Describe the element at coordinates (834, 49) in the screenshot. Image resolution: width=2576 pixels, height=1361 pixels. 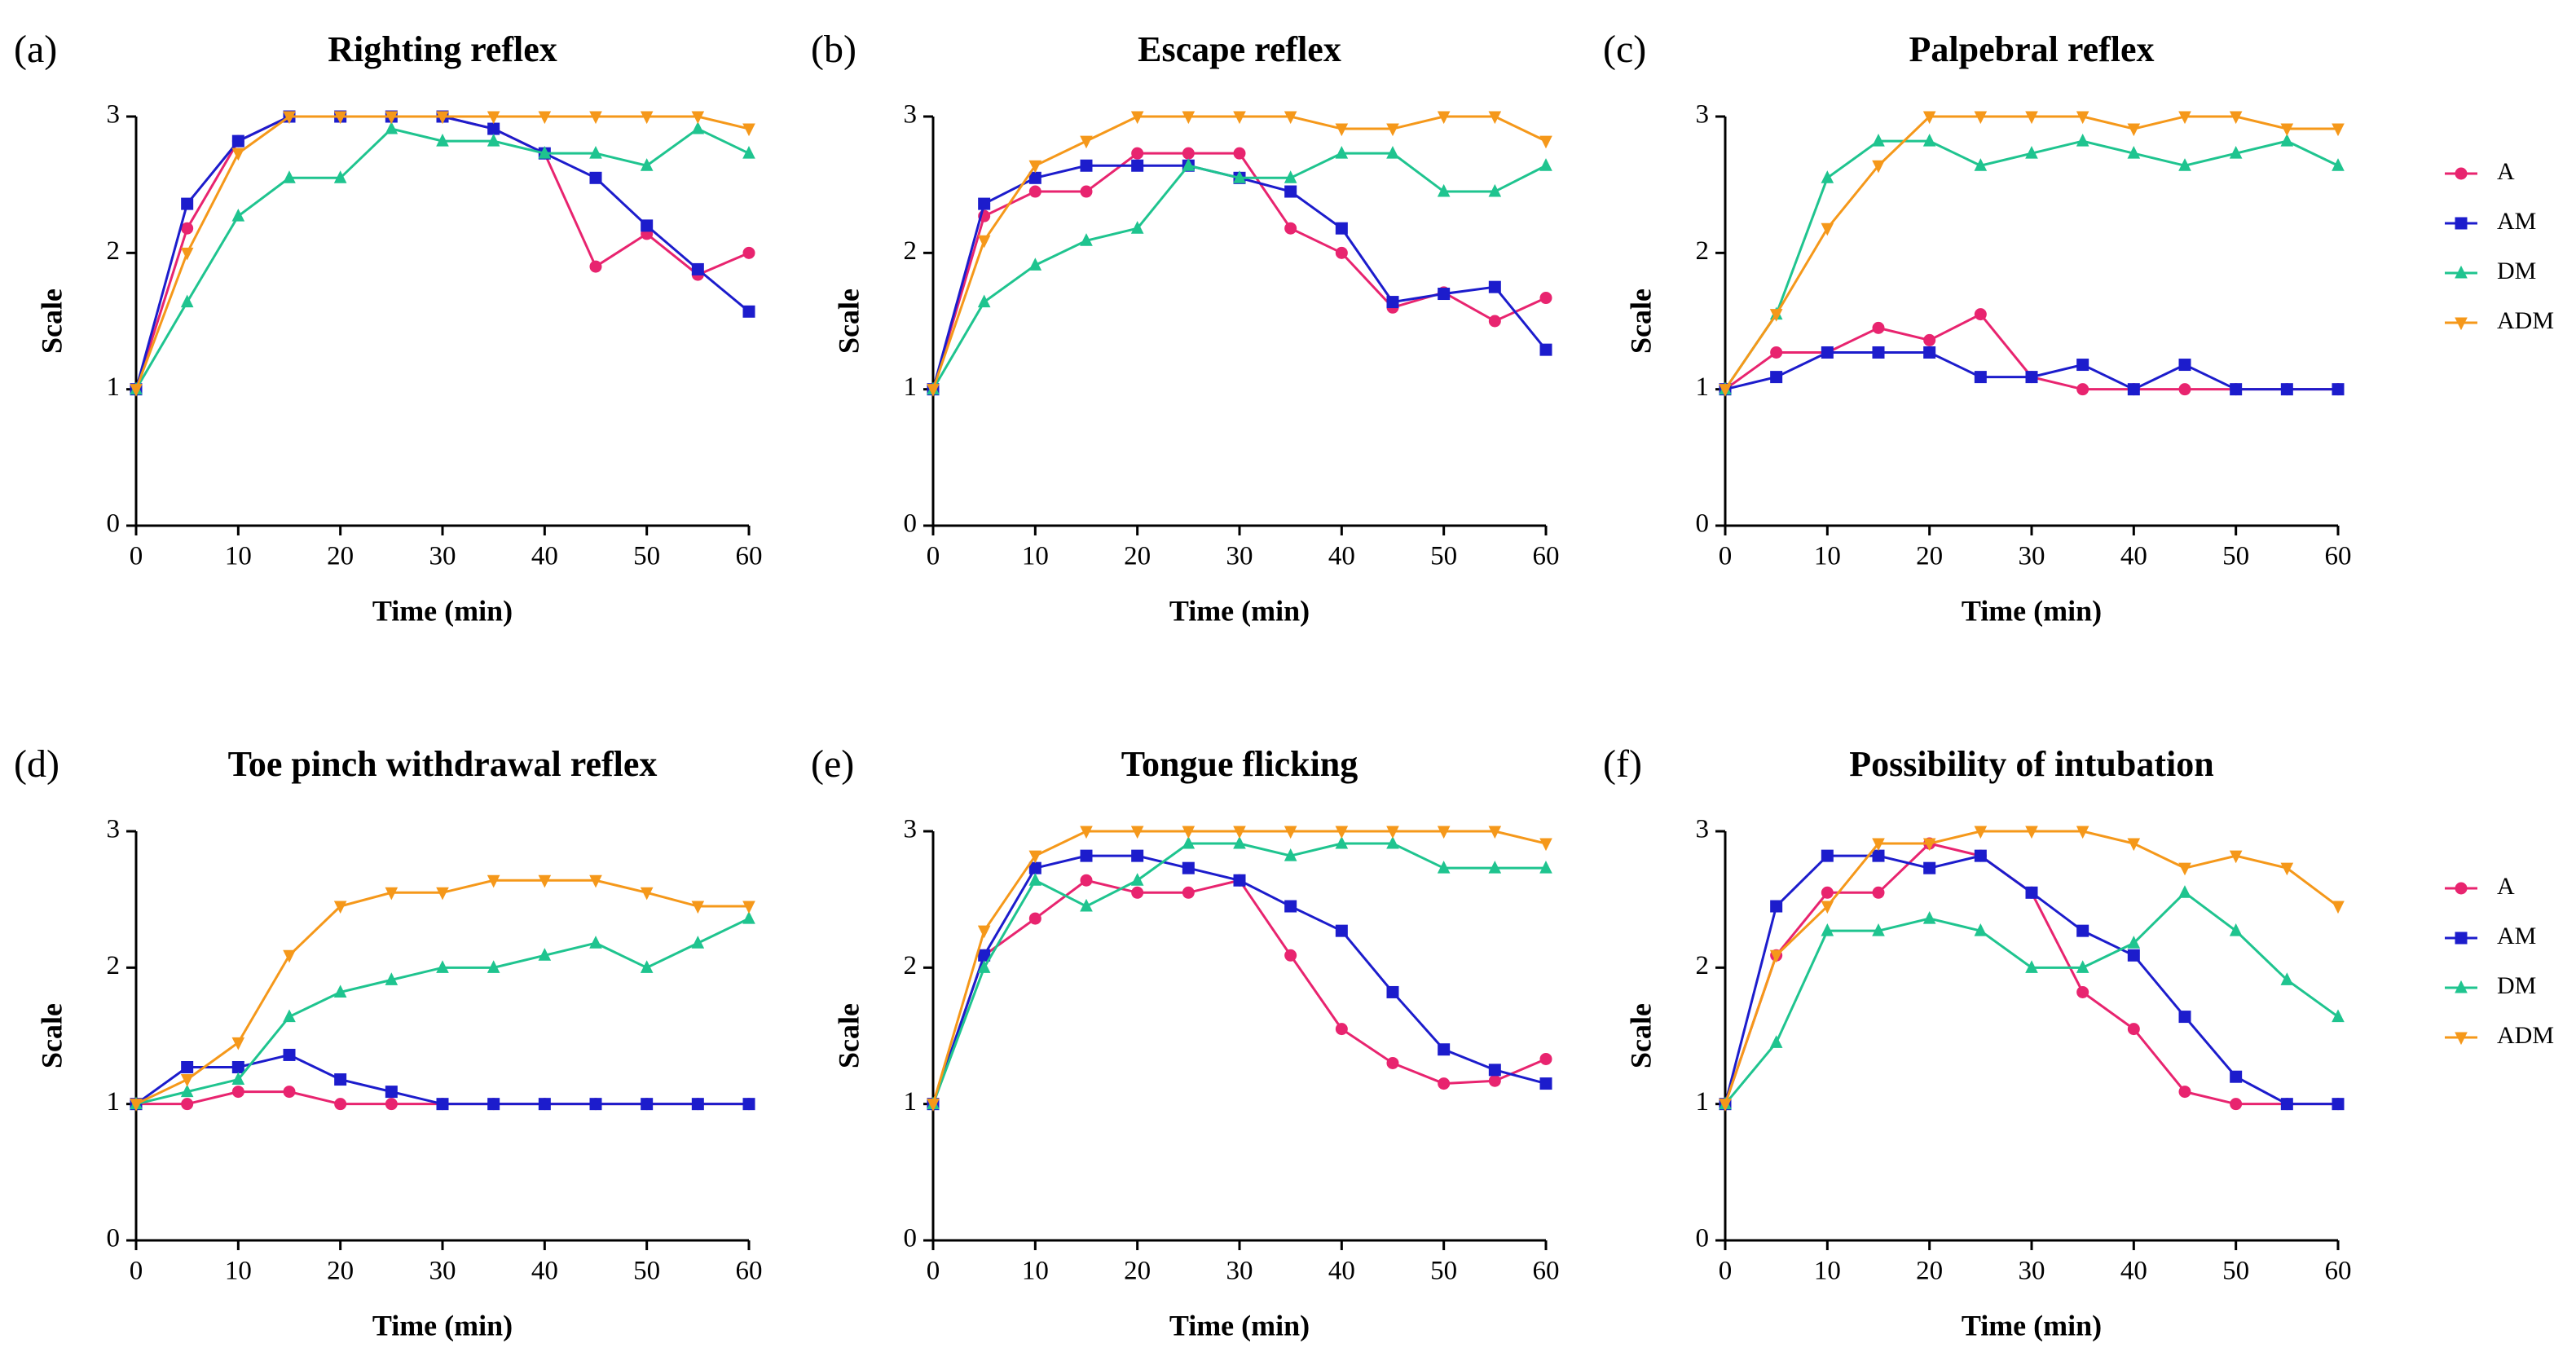
I see `panel-label: (b)` at that location.